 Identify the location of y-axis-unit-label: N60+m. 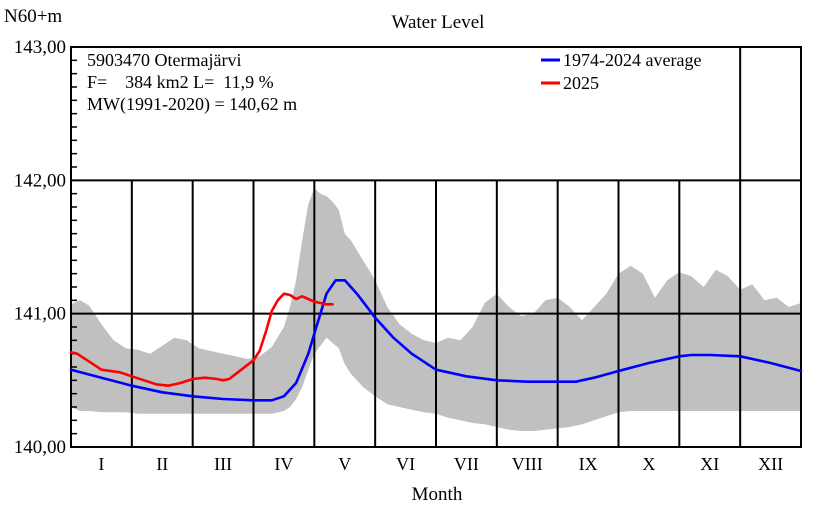
(33, 16).